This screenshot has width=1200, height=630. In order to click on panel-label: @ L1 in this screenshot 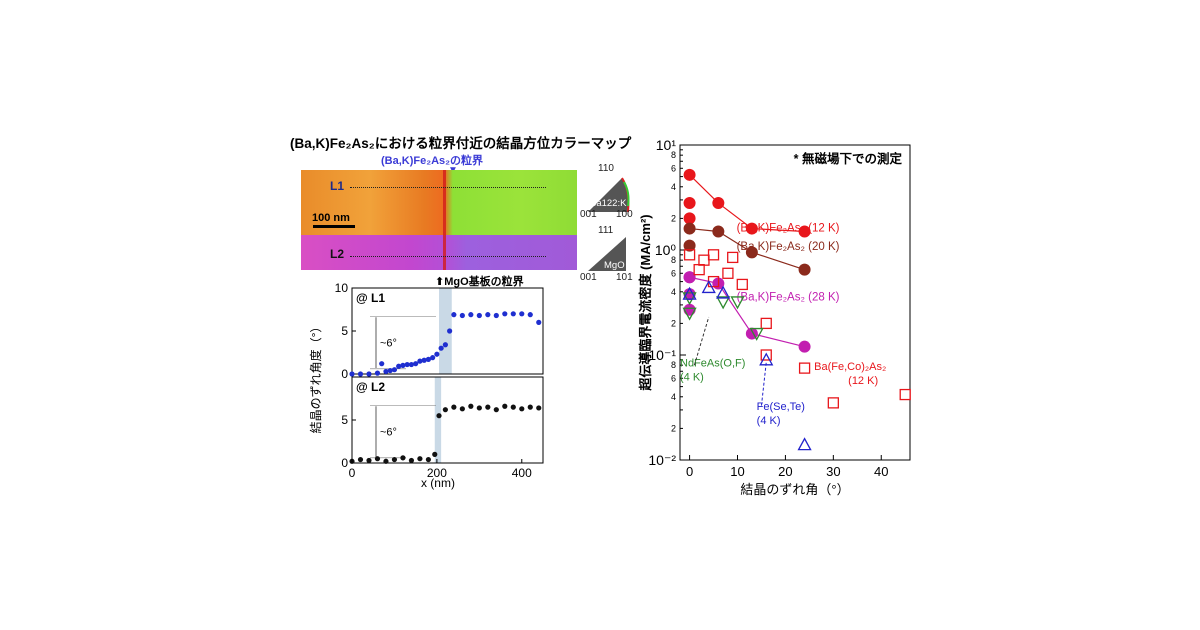, I will do `click(370, 298)`.